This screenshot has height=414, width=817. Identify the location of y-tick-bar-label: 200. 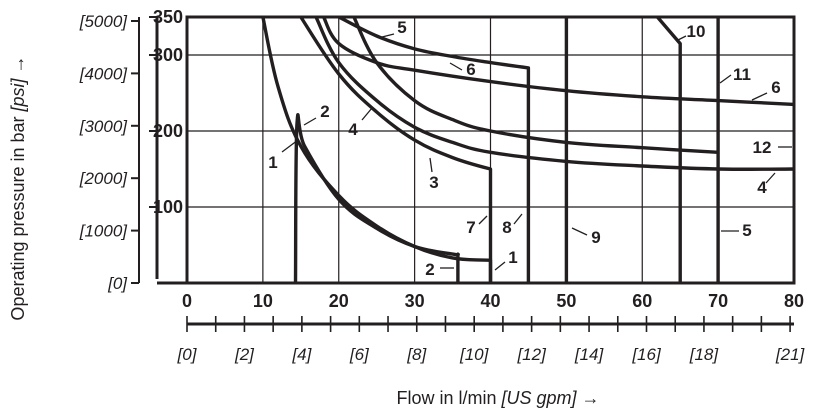
(168, 131).